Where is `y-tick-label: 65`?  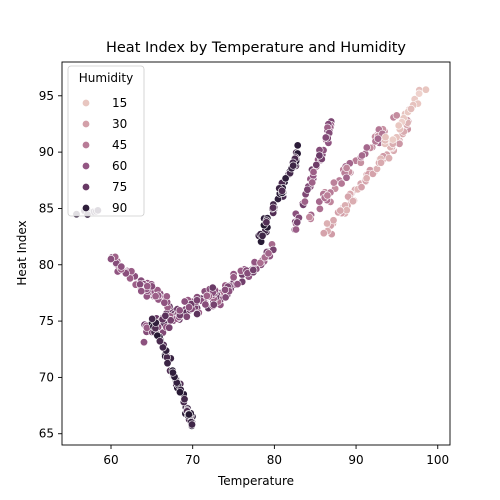 y-tick-label: 65 is located at coordinates (46, 434).